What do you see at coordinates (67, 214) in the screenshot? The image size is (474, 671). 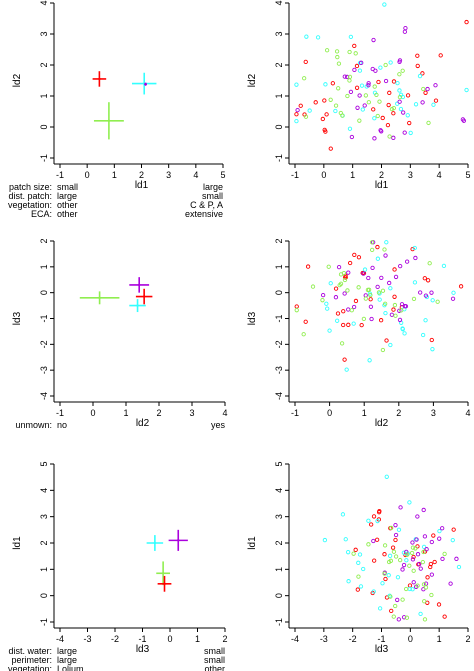 I see `annotation-left-value: other` at bounding box center [67, 214].